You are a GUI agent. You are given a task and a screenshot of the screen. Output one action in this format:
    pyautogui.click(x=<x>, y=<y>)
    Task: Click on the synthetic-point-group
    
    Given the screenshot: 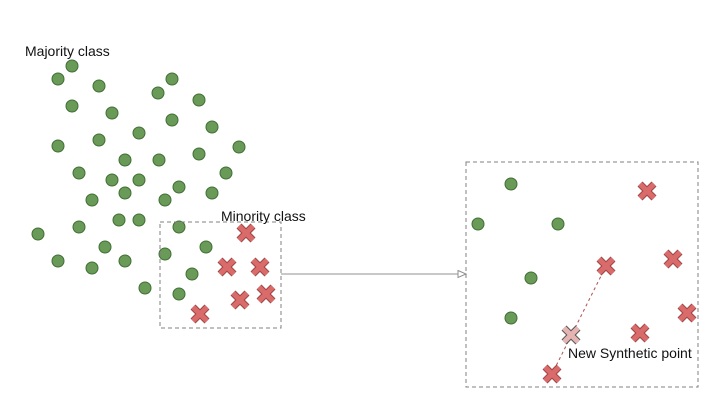 What is the action you would take?
    pyautogui.click(x=571, y=335)
    